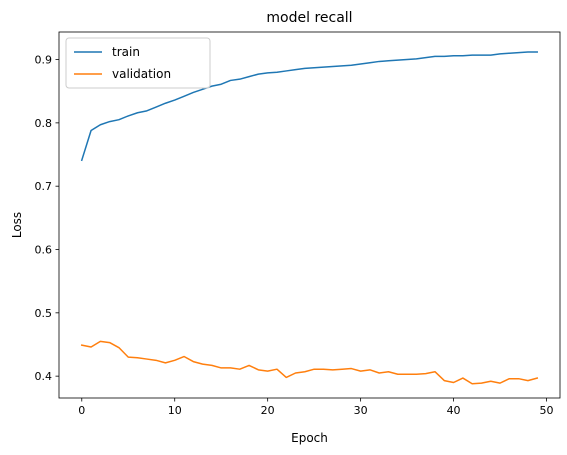  What do you see at coordinates (309, 362) in the screenshot?
I see `series-line-validation` at bounding box center [309, 362].